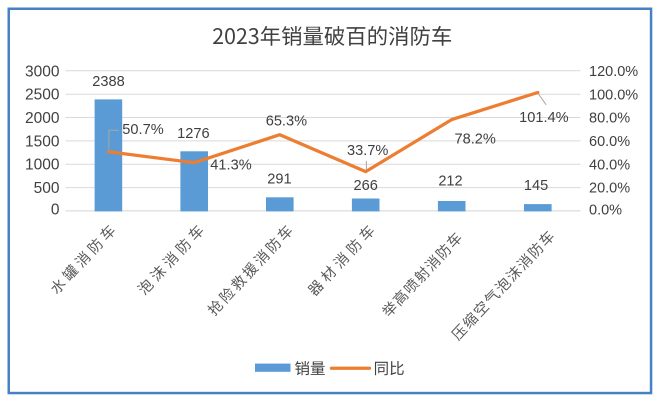  What do you see at coordinates (605, 210) in the screenshot?
I see `svg-text: 0.0%` at bounding box center [605, 210].